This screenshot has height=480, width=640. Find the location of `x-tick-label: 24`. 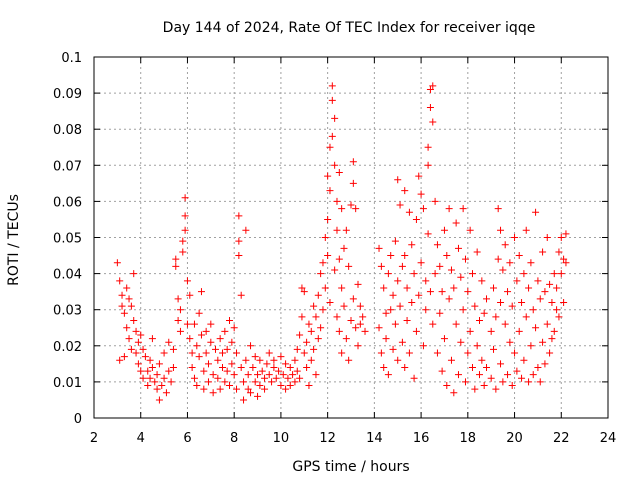

x-tick-label: 24 is located at coordinates (608, 438).